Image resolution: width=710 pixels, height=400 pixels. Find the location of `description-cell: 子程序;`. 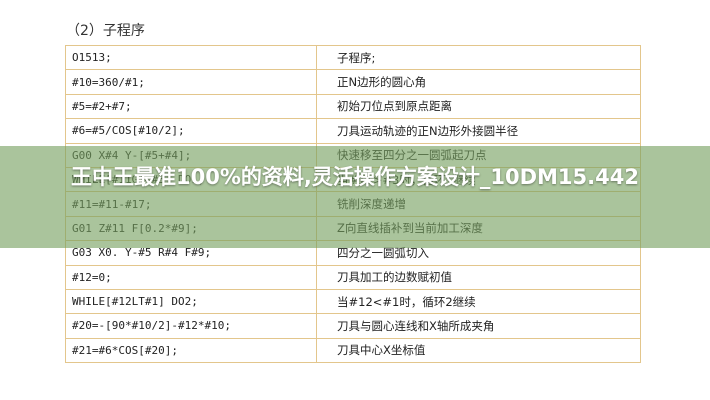

description-cell: 子程序; is located at coordinates (478, 57).